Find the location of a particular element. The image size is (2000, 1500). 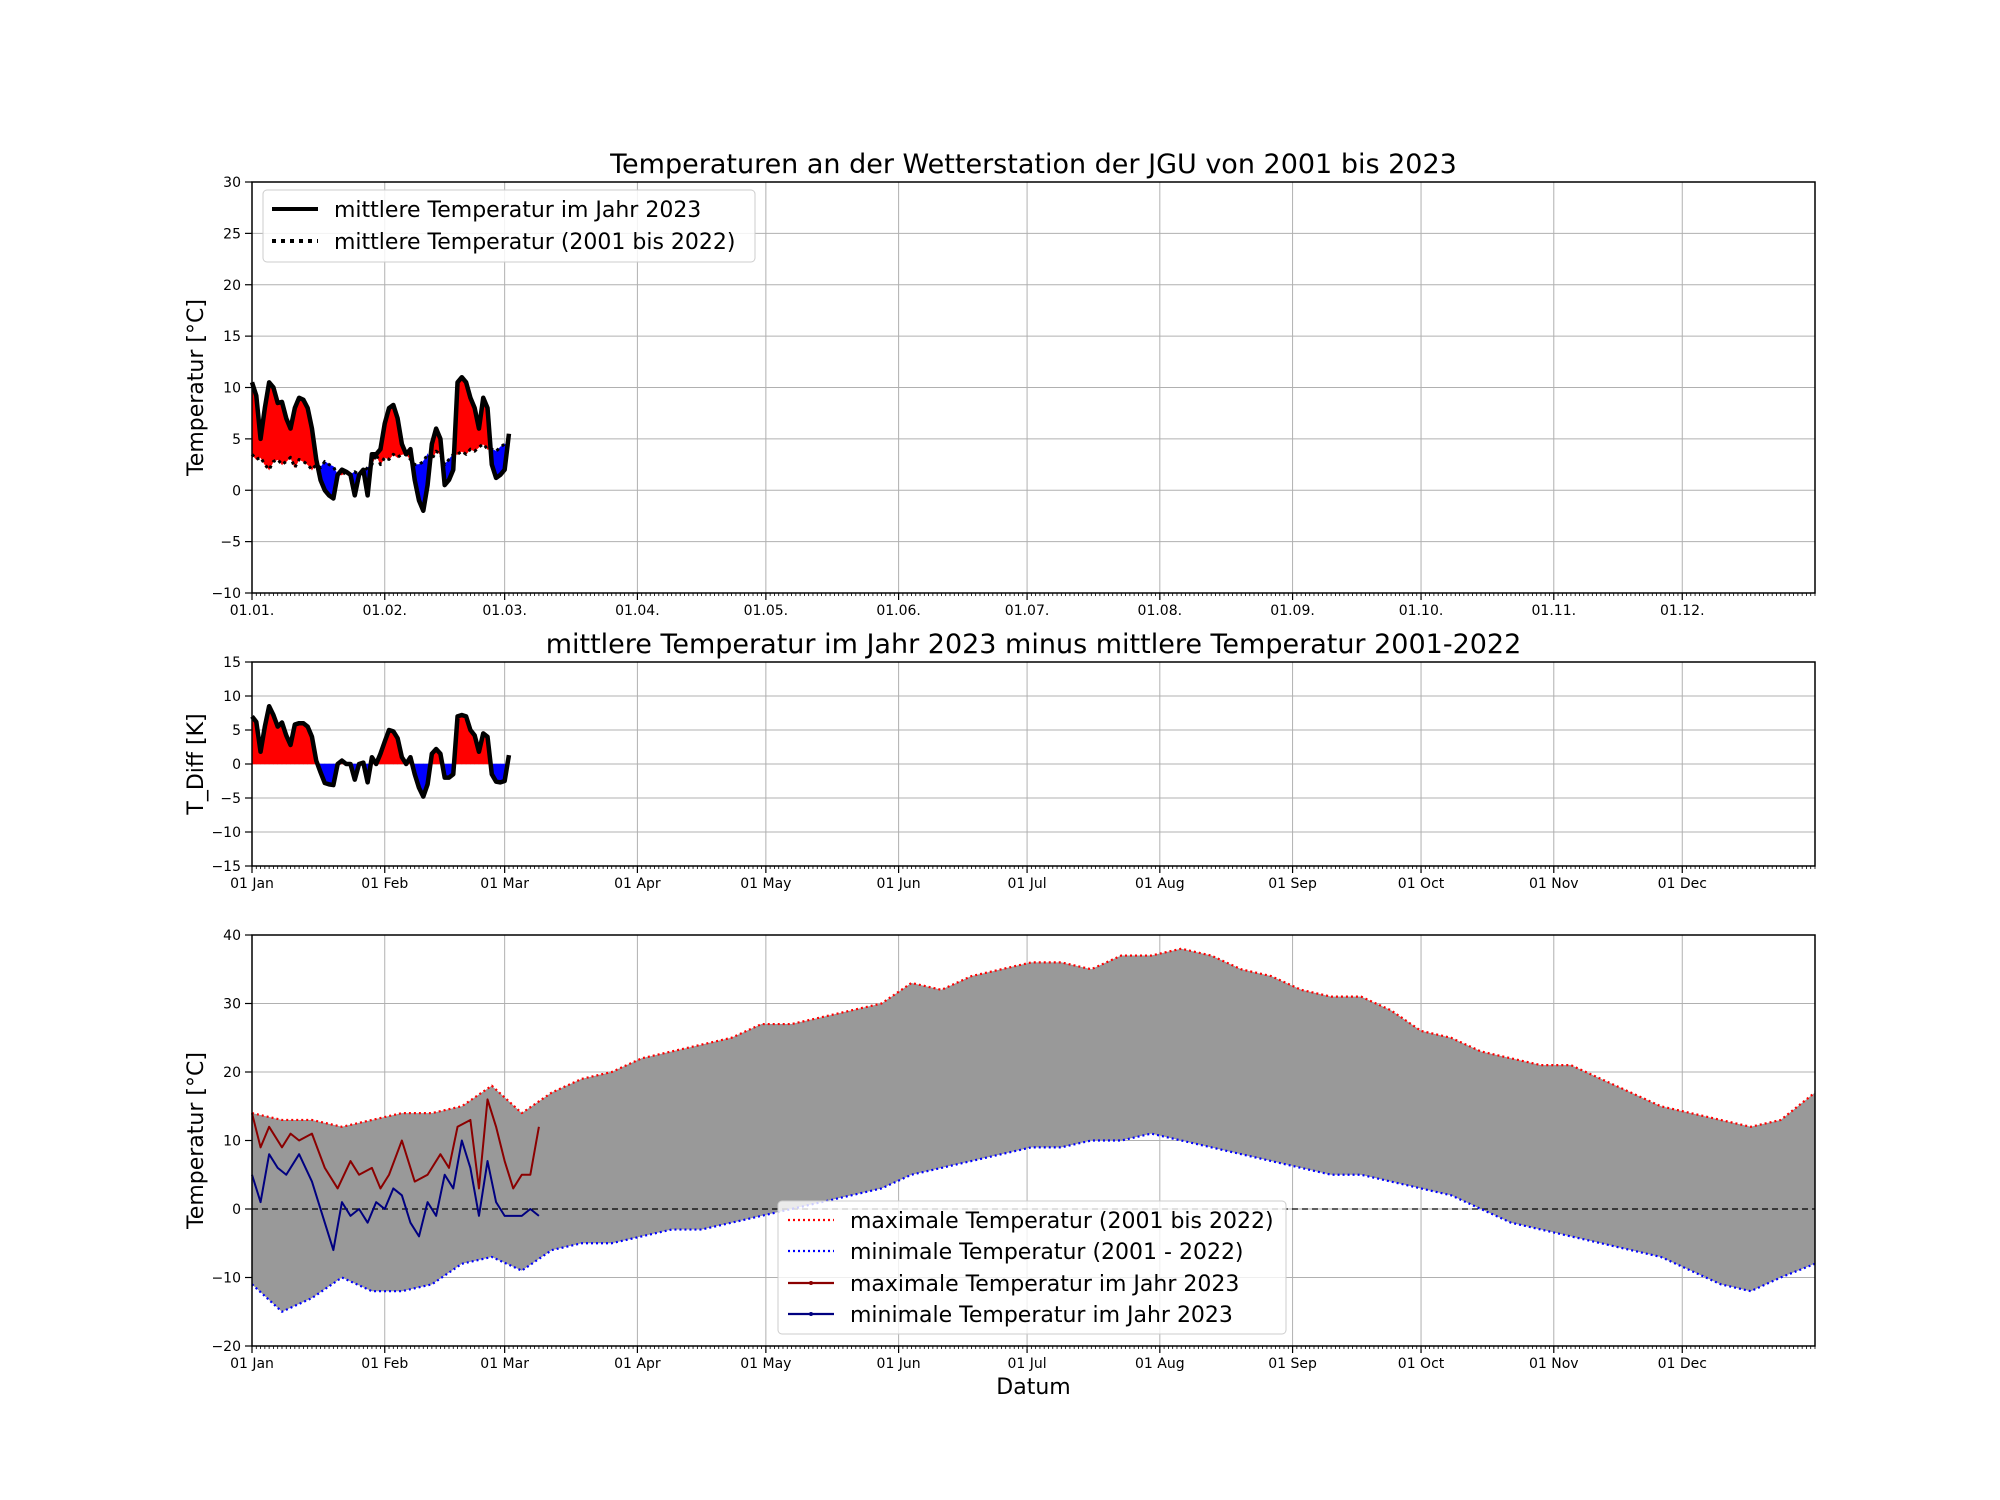

legend-label: maximale Temperatur (2001 bis 2022) is located at coordinates (1062, 1221).